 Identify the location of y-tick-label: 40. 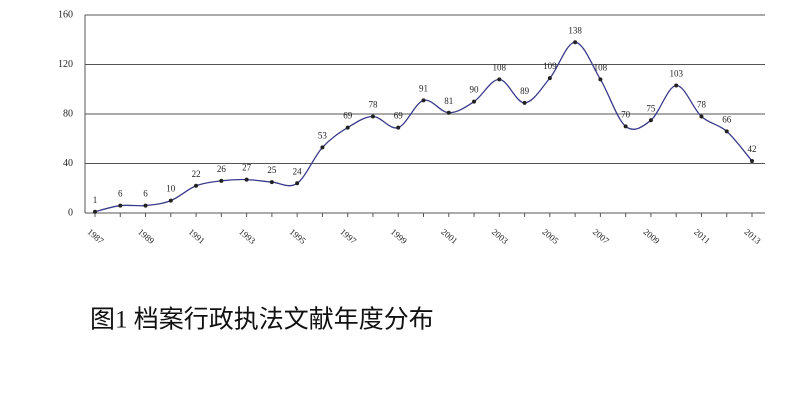
(68, 163).